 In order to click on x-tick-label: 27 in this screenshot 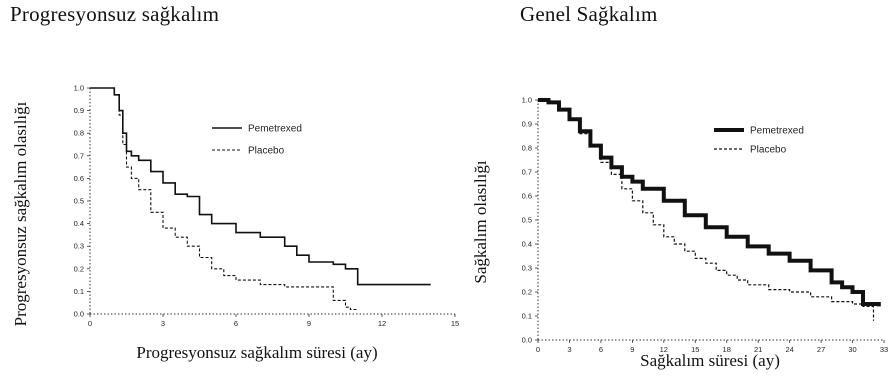, I will do `click(821, 349)`.